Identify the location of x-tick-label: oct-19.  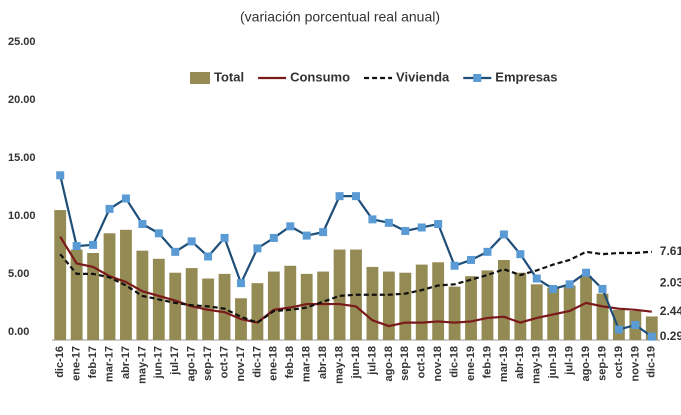
(619, 362).